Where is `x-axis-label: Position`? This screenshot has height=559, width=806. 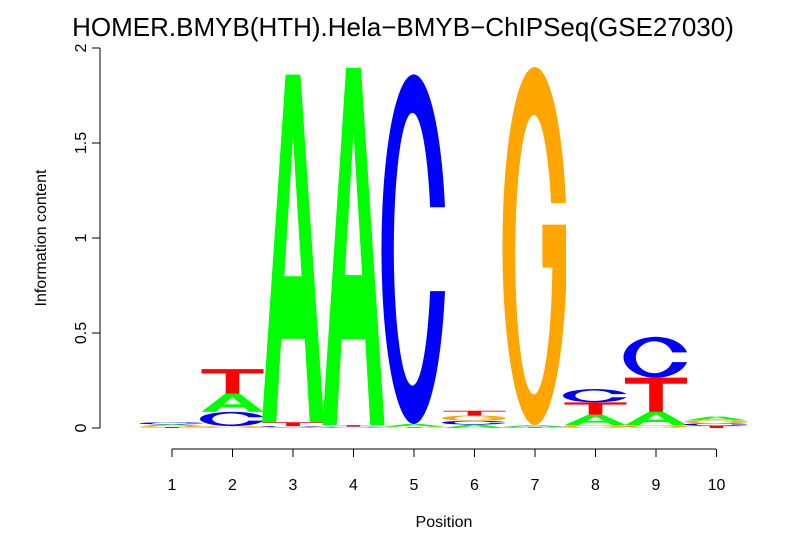 x-axis-label: Position is located at coordinates (444, 522).